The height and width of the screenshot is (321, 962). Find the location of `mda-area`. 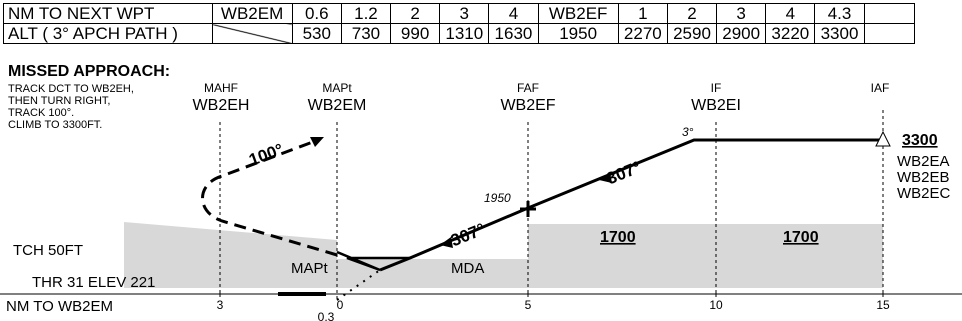

mda-area is located at coordinates (432, 273).